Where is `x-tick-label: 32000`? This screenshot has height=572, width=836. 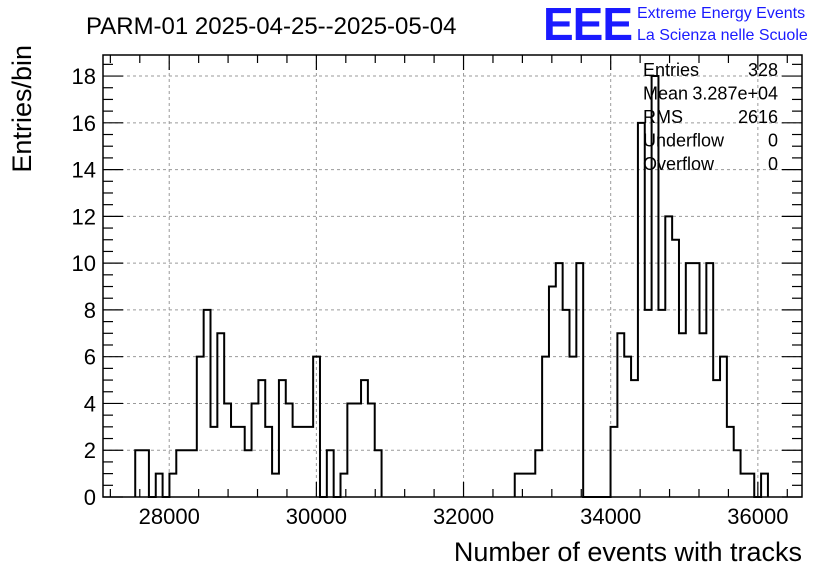
x-tick-label: 32000 is located at coordinates (463, 516).